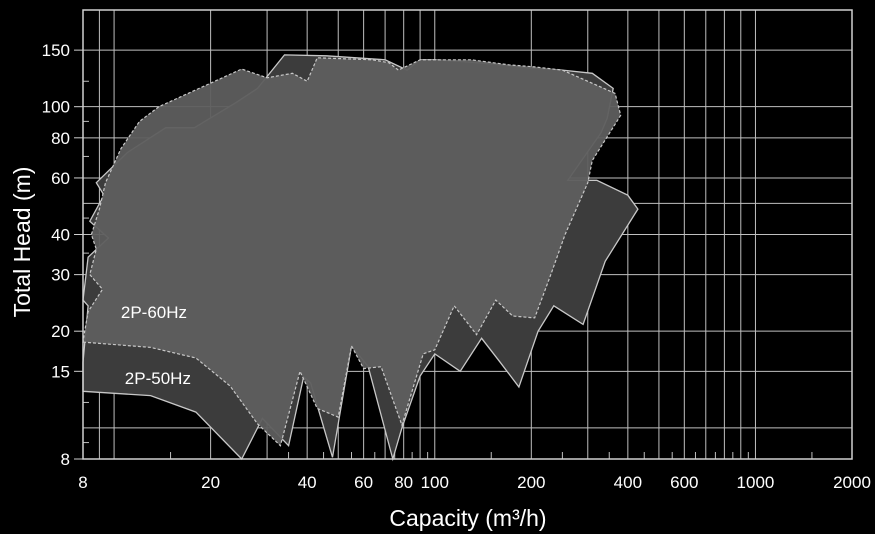 The width and height of the screenshot is (875, 534). Describe the element at coordinates (684, 482) in the screenshot. I see `x-tick-label: 600` at that location.